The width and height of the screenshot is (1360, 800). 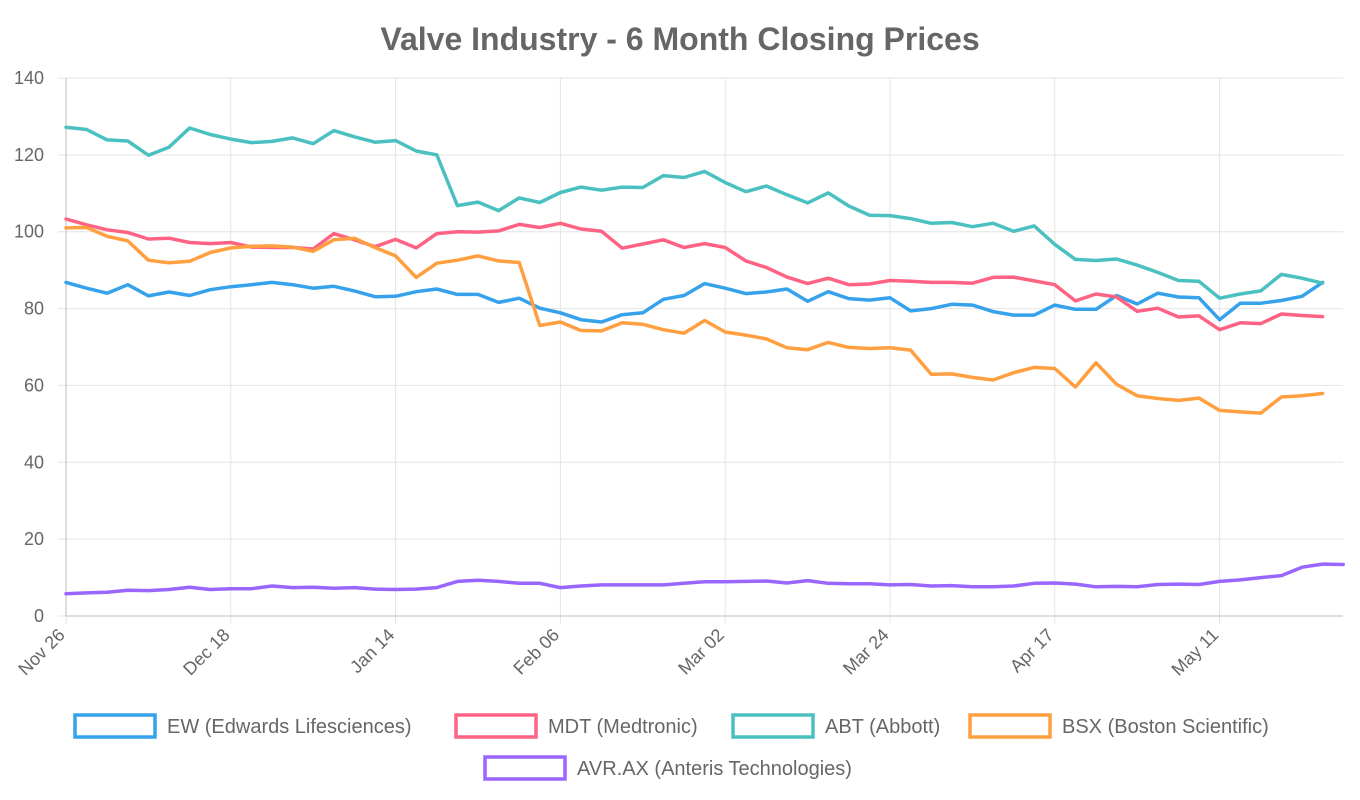 I want to click on y-tick-label: 120, so click(x=29, y=155).